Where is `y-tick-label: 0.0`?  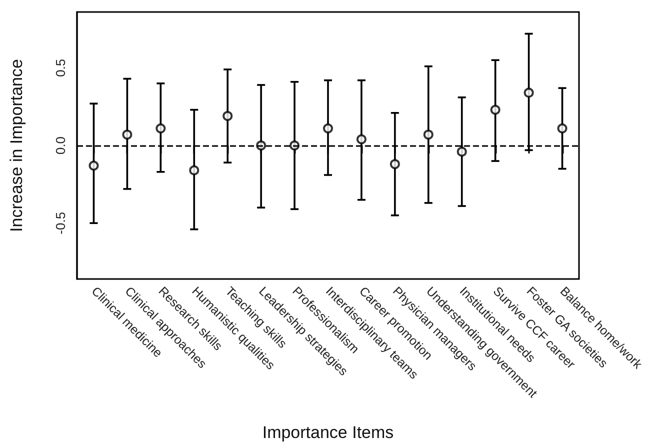
y-tick-label: 0.0 is located at coordinates (60, 145).